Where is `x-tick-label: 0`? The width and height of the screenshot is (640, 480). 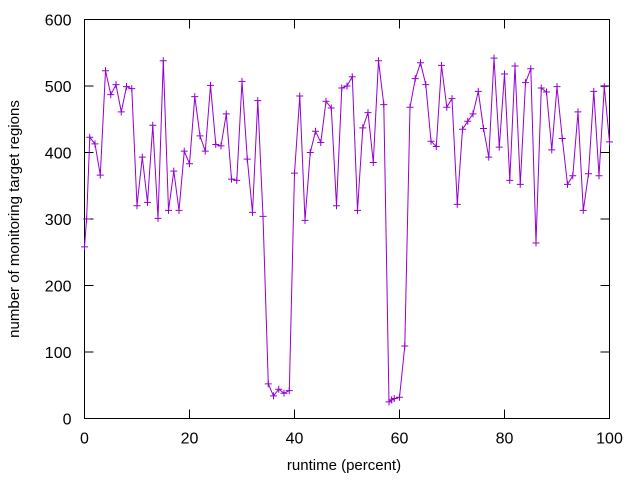 x-tick-label: 0 is located at coordinates (84, 439).